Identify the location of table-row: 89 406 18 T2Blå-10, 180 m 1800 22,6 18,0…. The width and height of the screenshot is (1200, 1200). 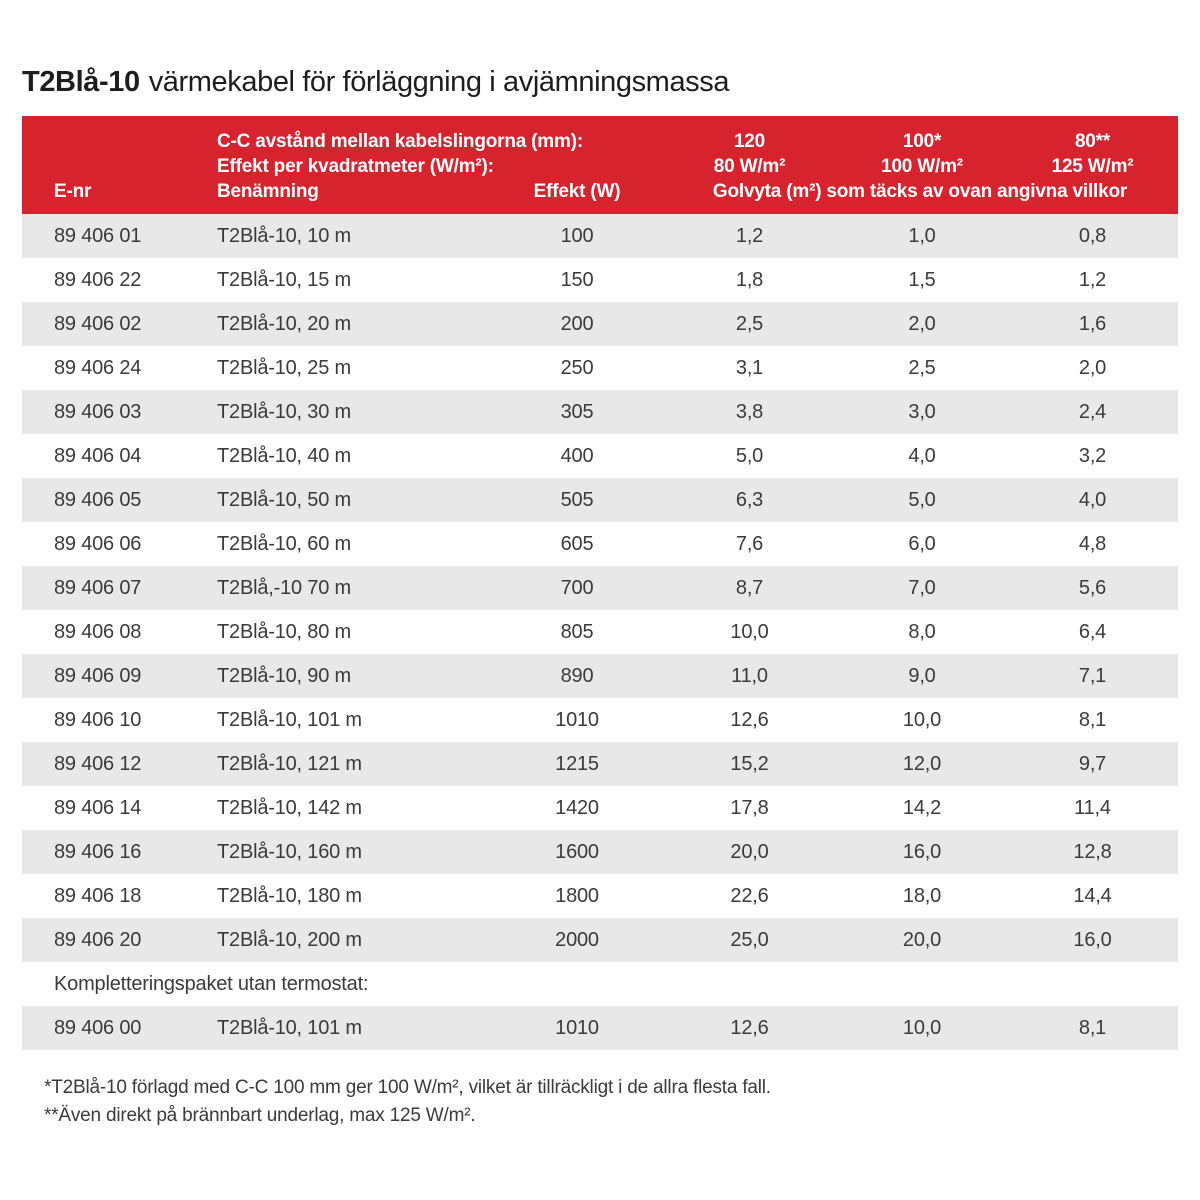
(600, 896).